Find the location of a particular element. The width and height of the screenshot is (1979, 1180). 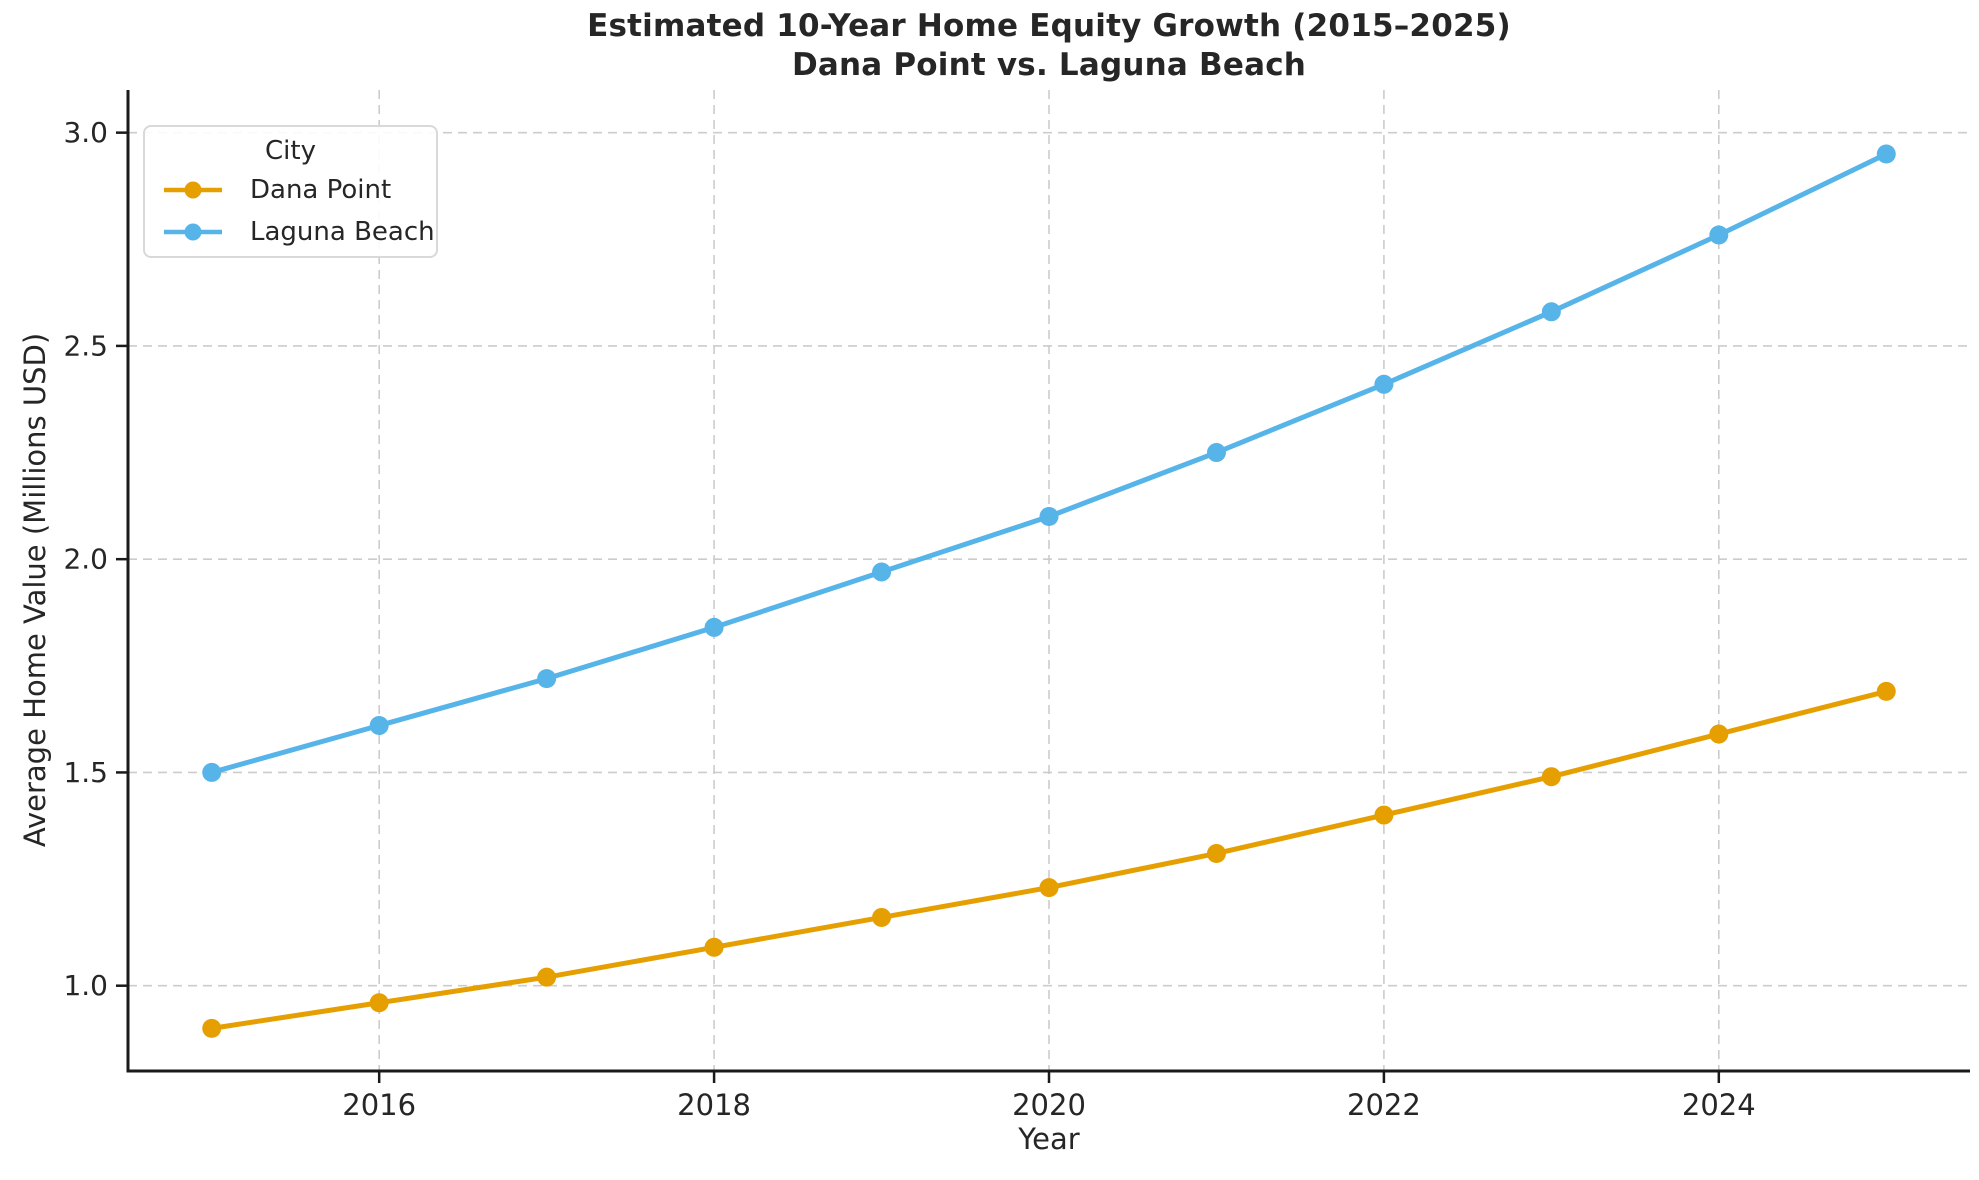

laguna-beach-marker-2022 is located at coordinates (1384, 384).